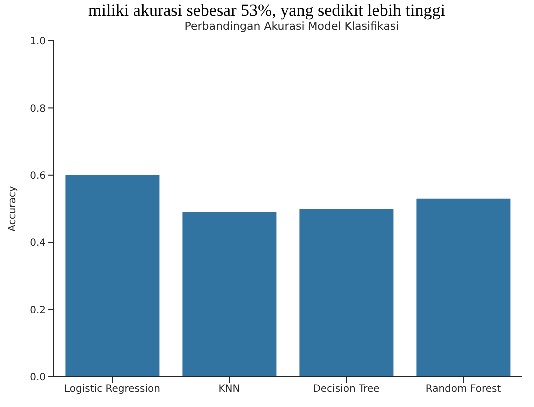 This screenshot has height=407, width=534. Describe the element at coordinates (38, 244) in the screenshot. I see `y-tick-label: 0.4` at that location.